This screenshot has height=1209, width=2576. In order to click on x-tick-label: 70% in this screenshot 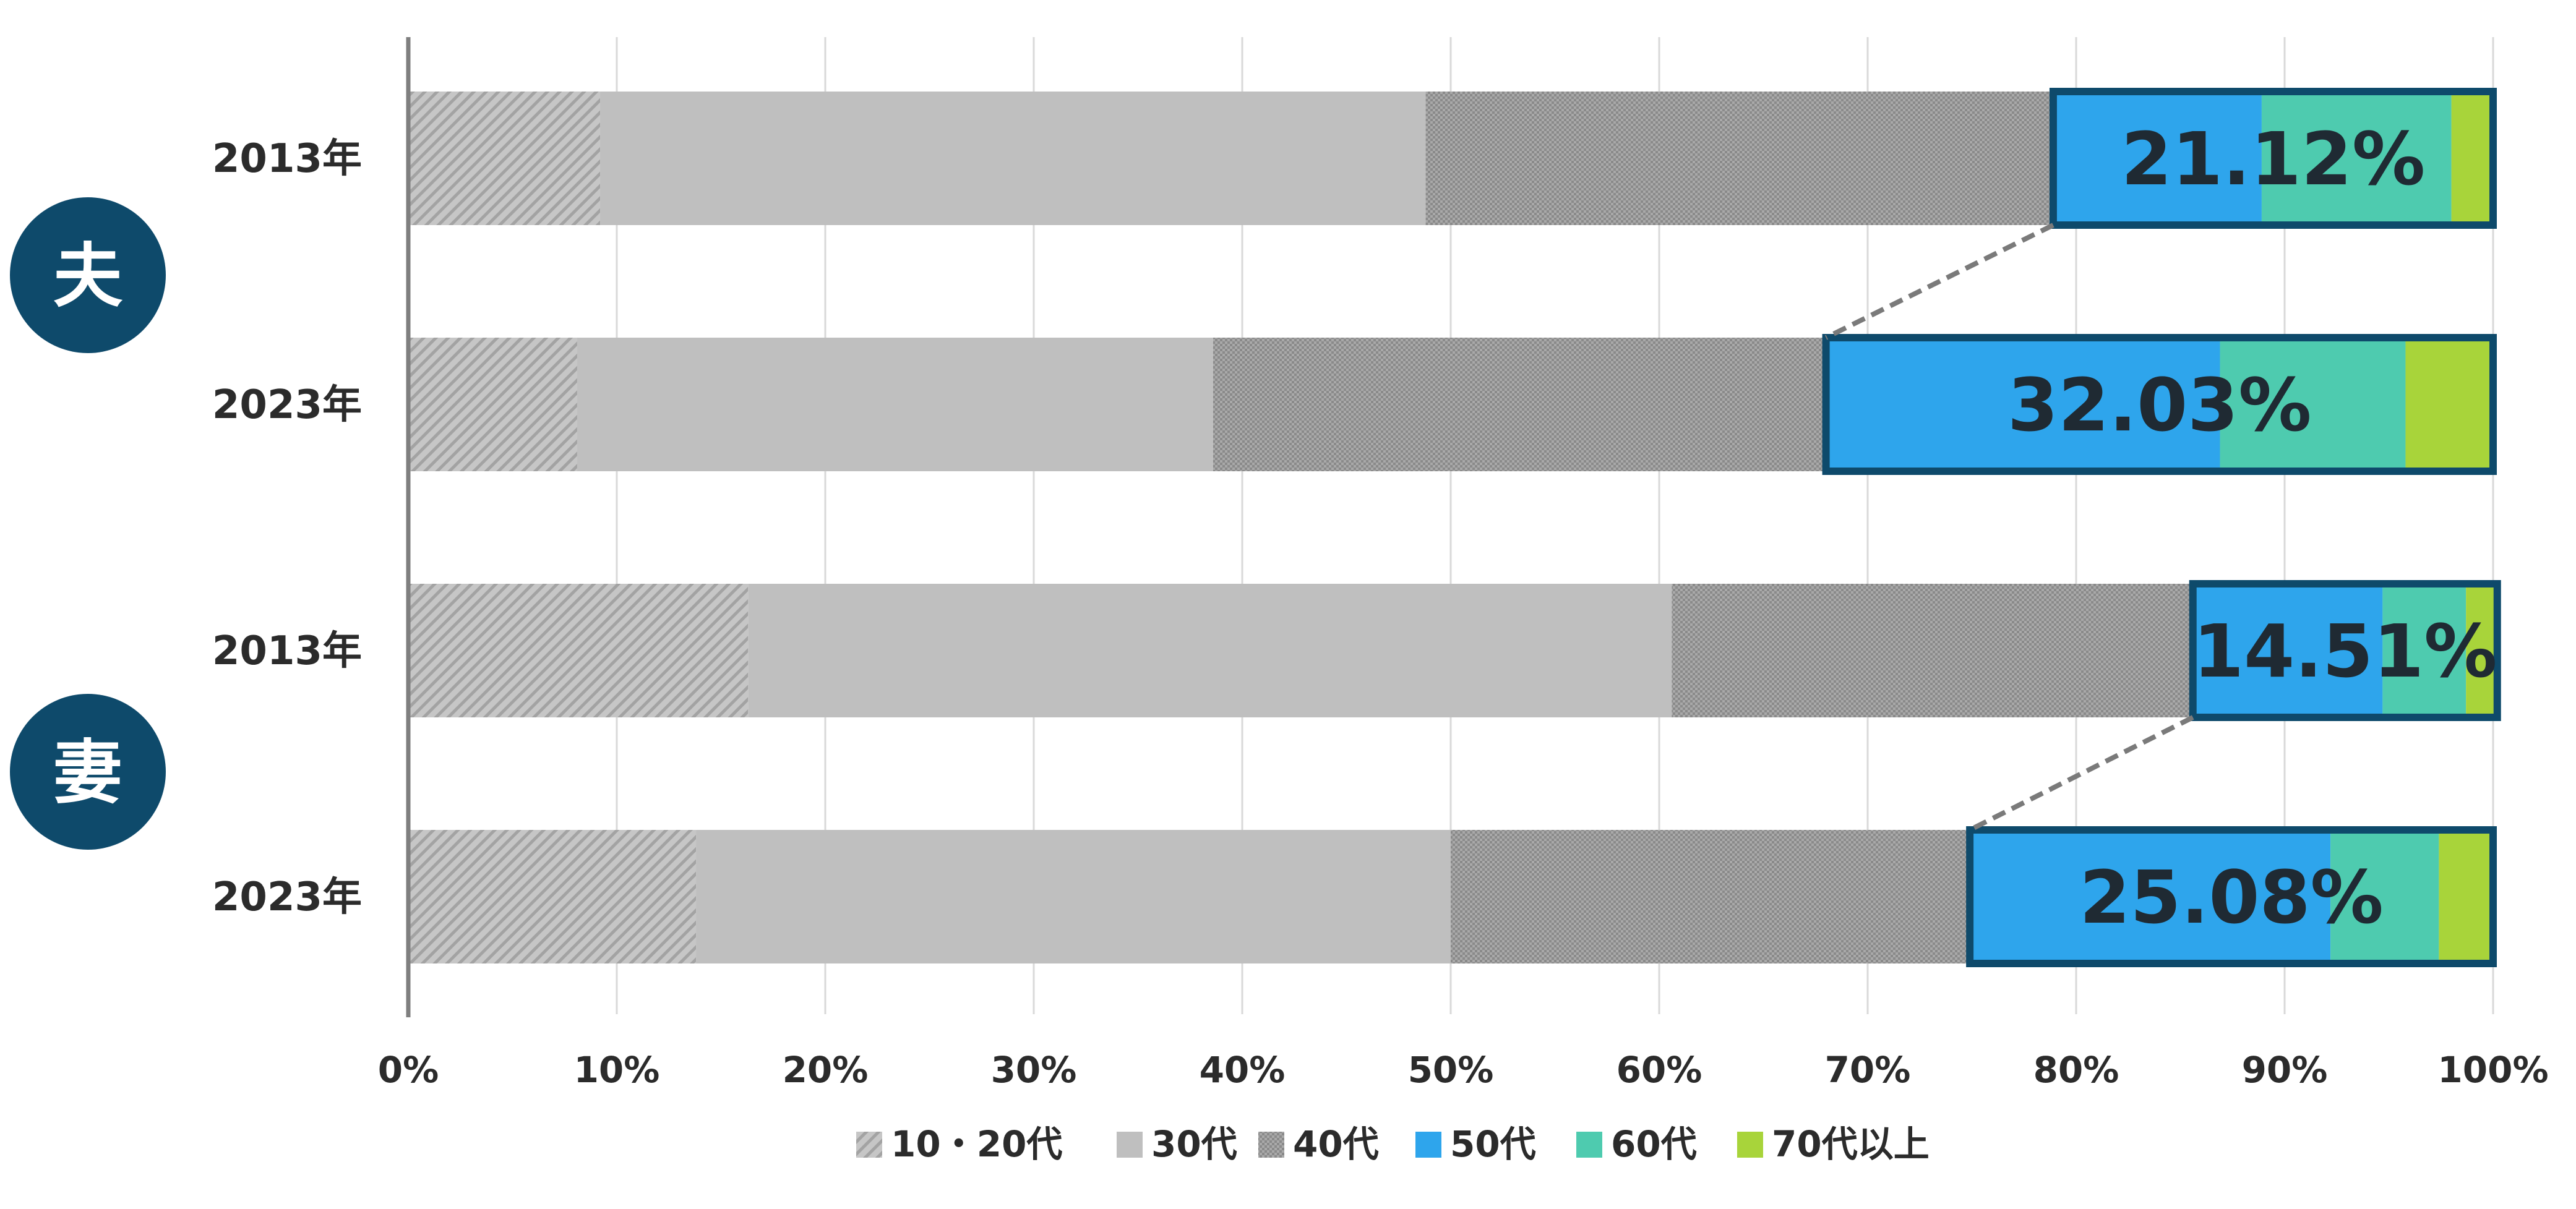, I will do `click(1868, 1070)`.